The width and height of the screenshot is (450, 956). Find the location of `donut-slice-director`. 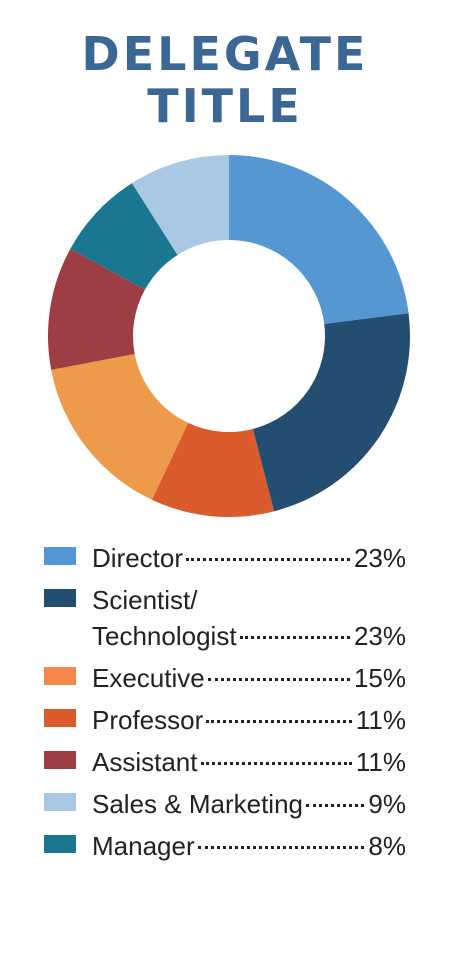

donut-slice-director is located at coordinates (319, 239).